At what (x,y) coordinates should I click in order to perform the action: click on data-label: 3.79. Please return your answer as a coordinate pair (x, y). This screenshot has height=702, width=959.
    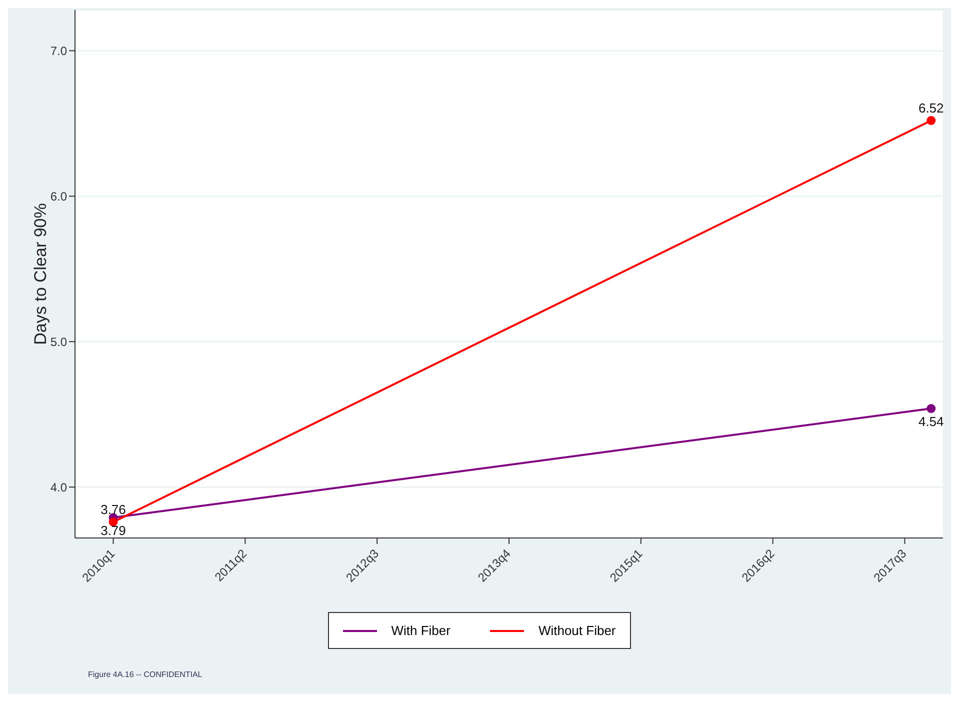
    Looking at the image, I should click on (113, 530).